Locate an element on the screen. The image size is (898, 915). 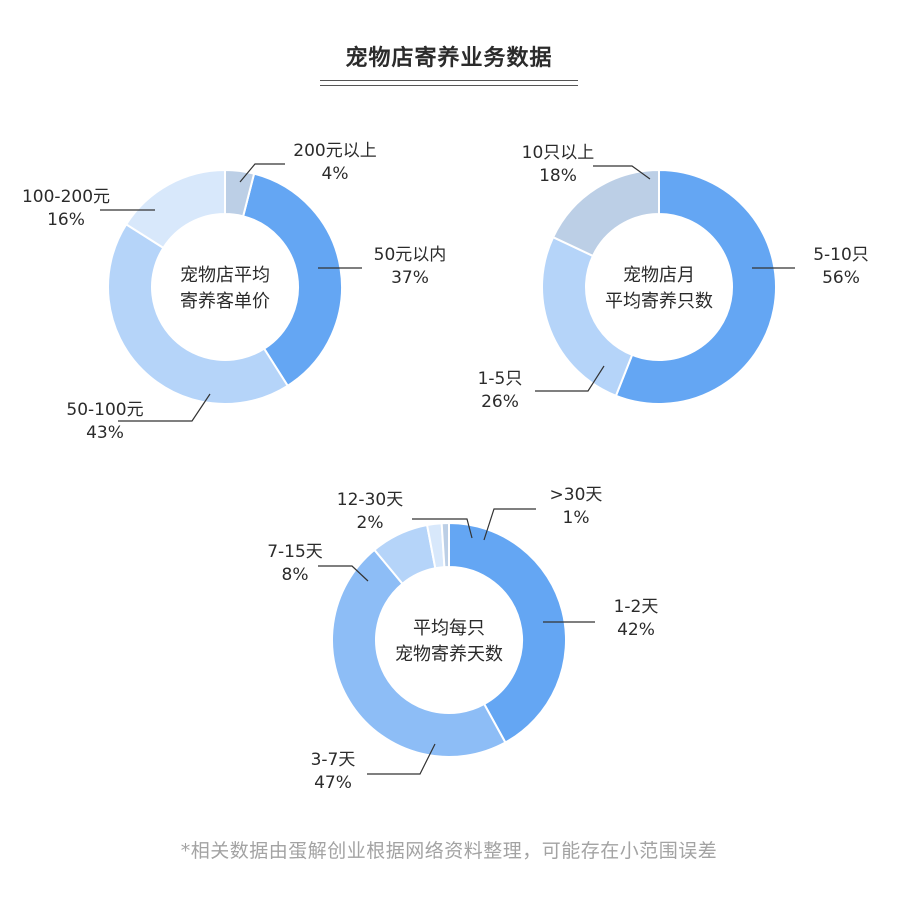
slice-label: 12-30天 is located at coordinates (370, 500).